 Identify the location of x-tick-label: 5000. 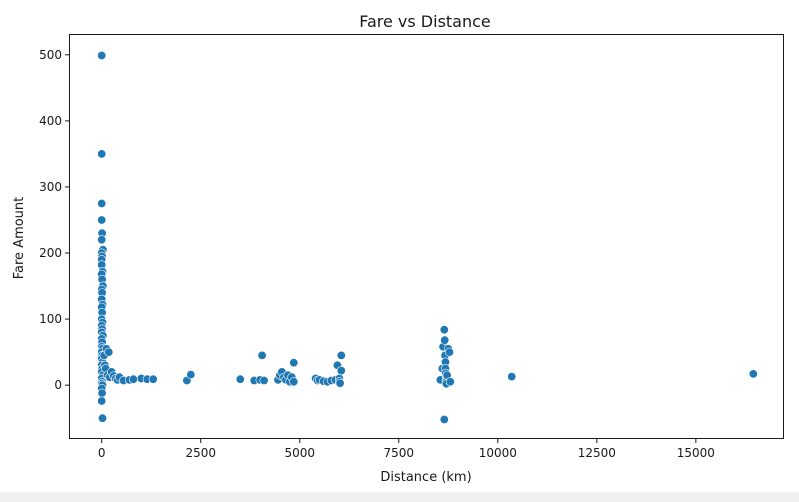
(299, 453).